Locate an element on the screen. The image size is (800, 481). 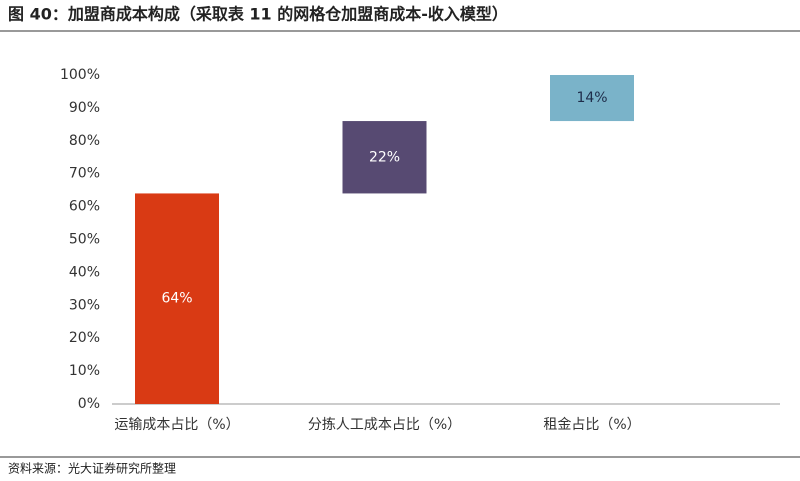
y-tick-label: 70% is located at coordinates (84, 174).